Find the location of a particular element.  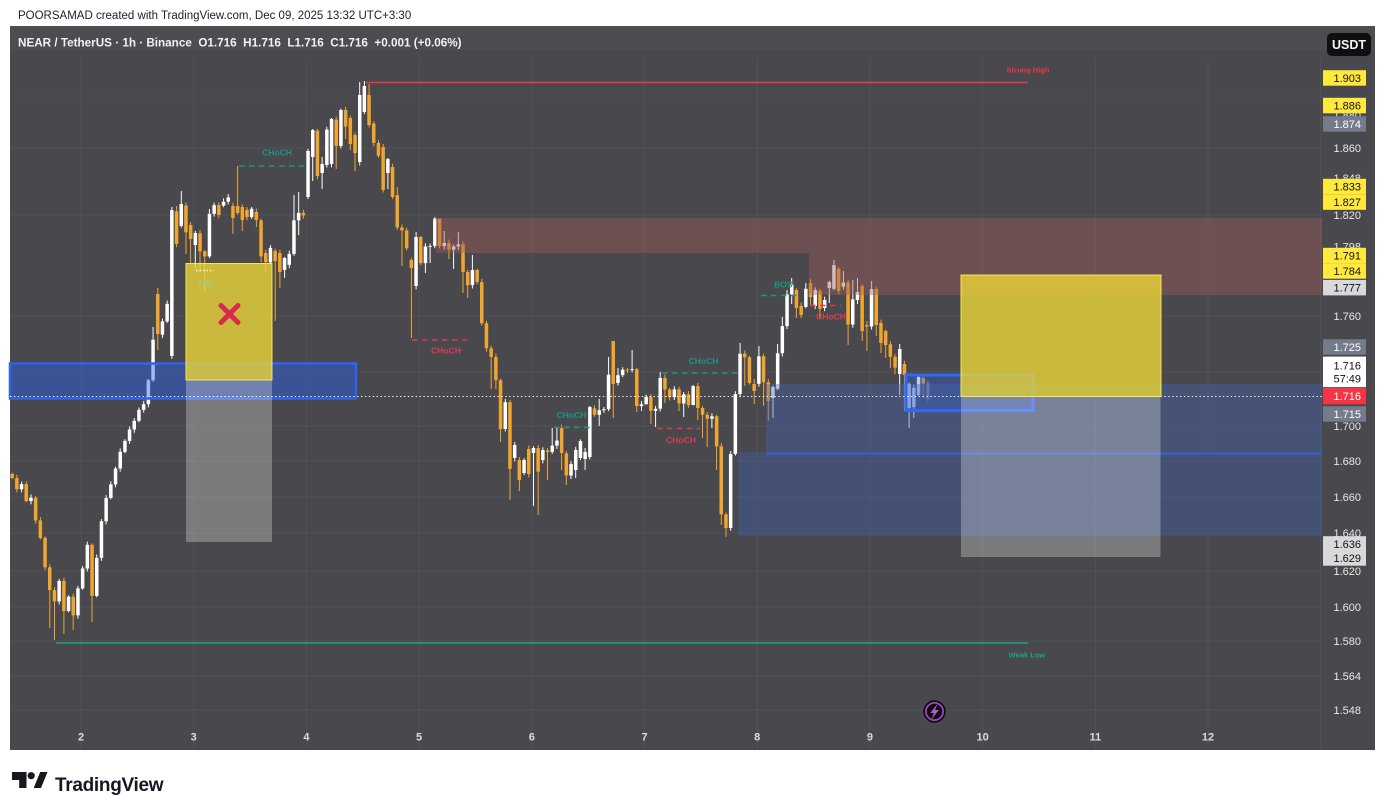

svg-text: 1.784 is located at coordinates (1347, 272).